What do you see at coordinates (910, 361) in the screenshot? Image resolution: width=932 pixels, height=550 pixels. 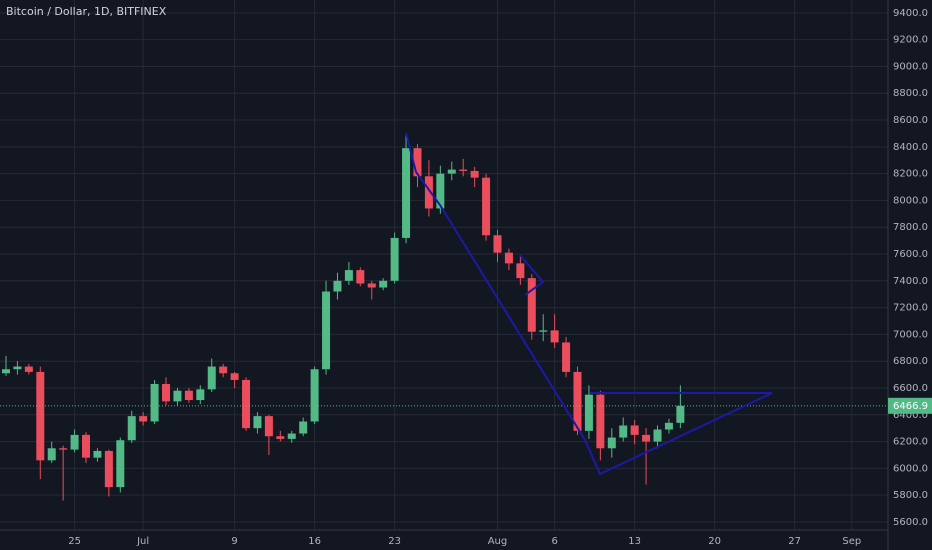 I see `y-tick-label: 6800.0` at bounding box center [910, 361].